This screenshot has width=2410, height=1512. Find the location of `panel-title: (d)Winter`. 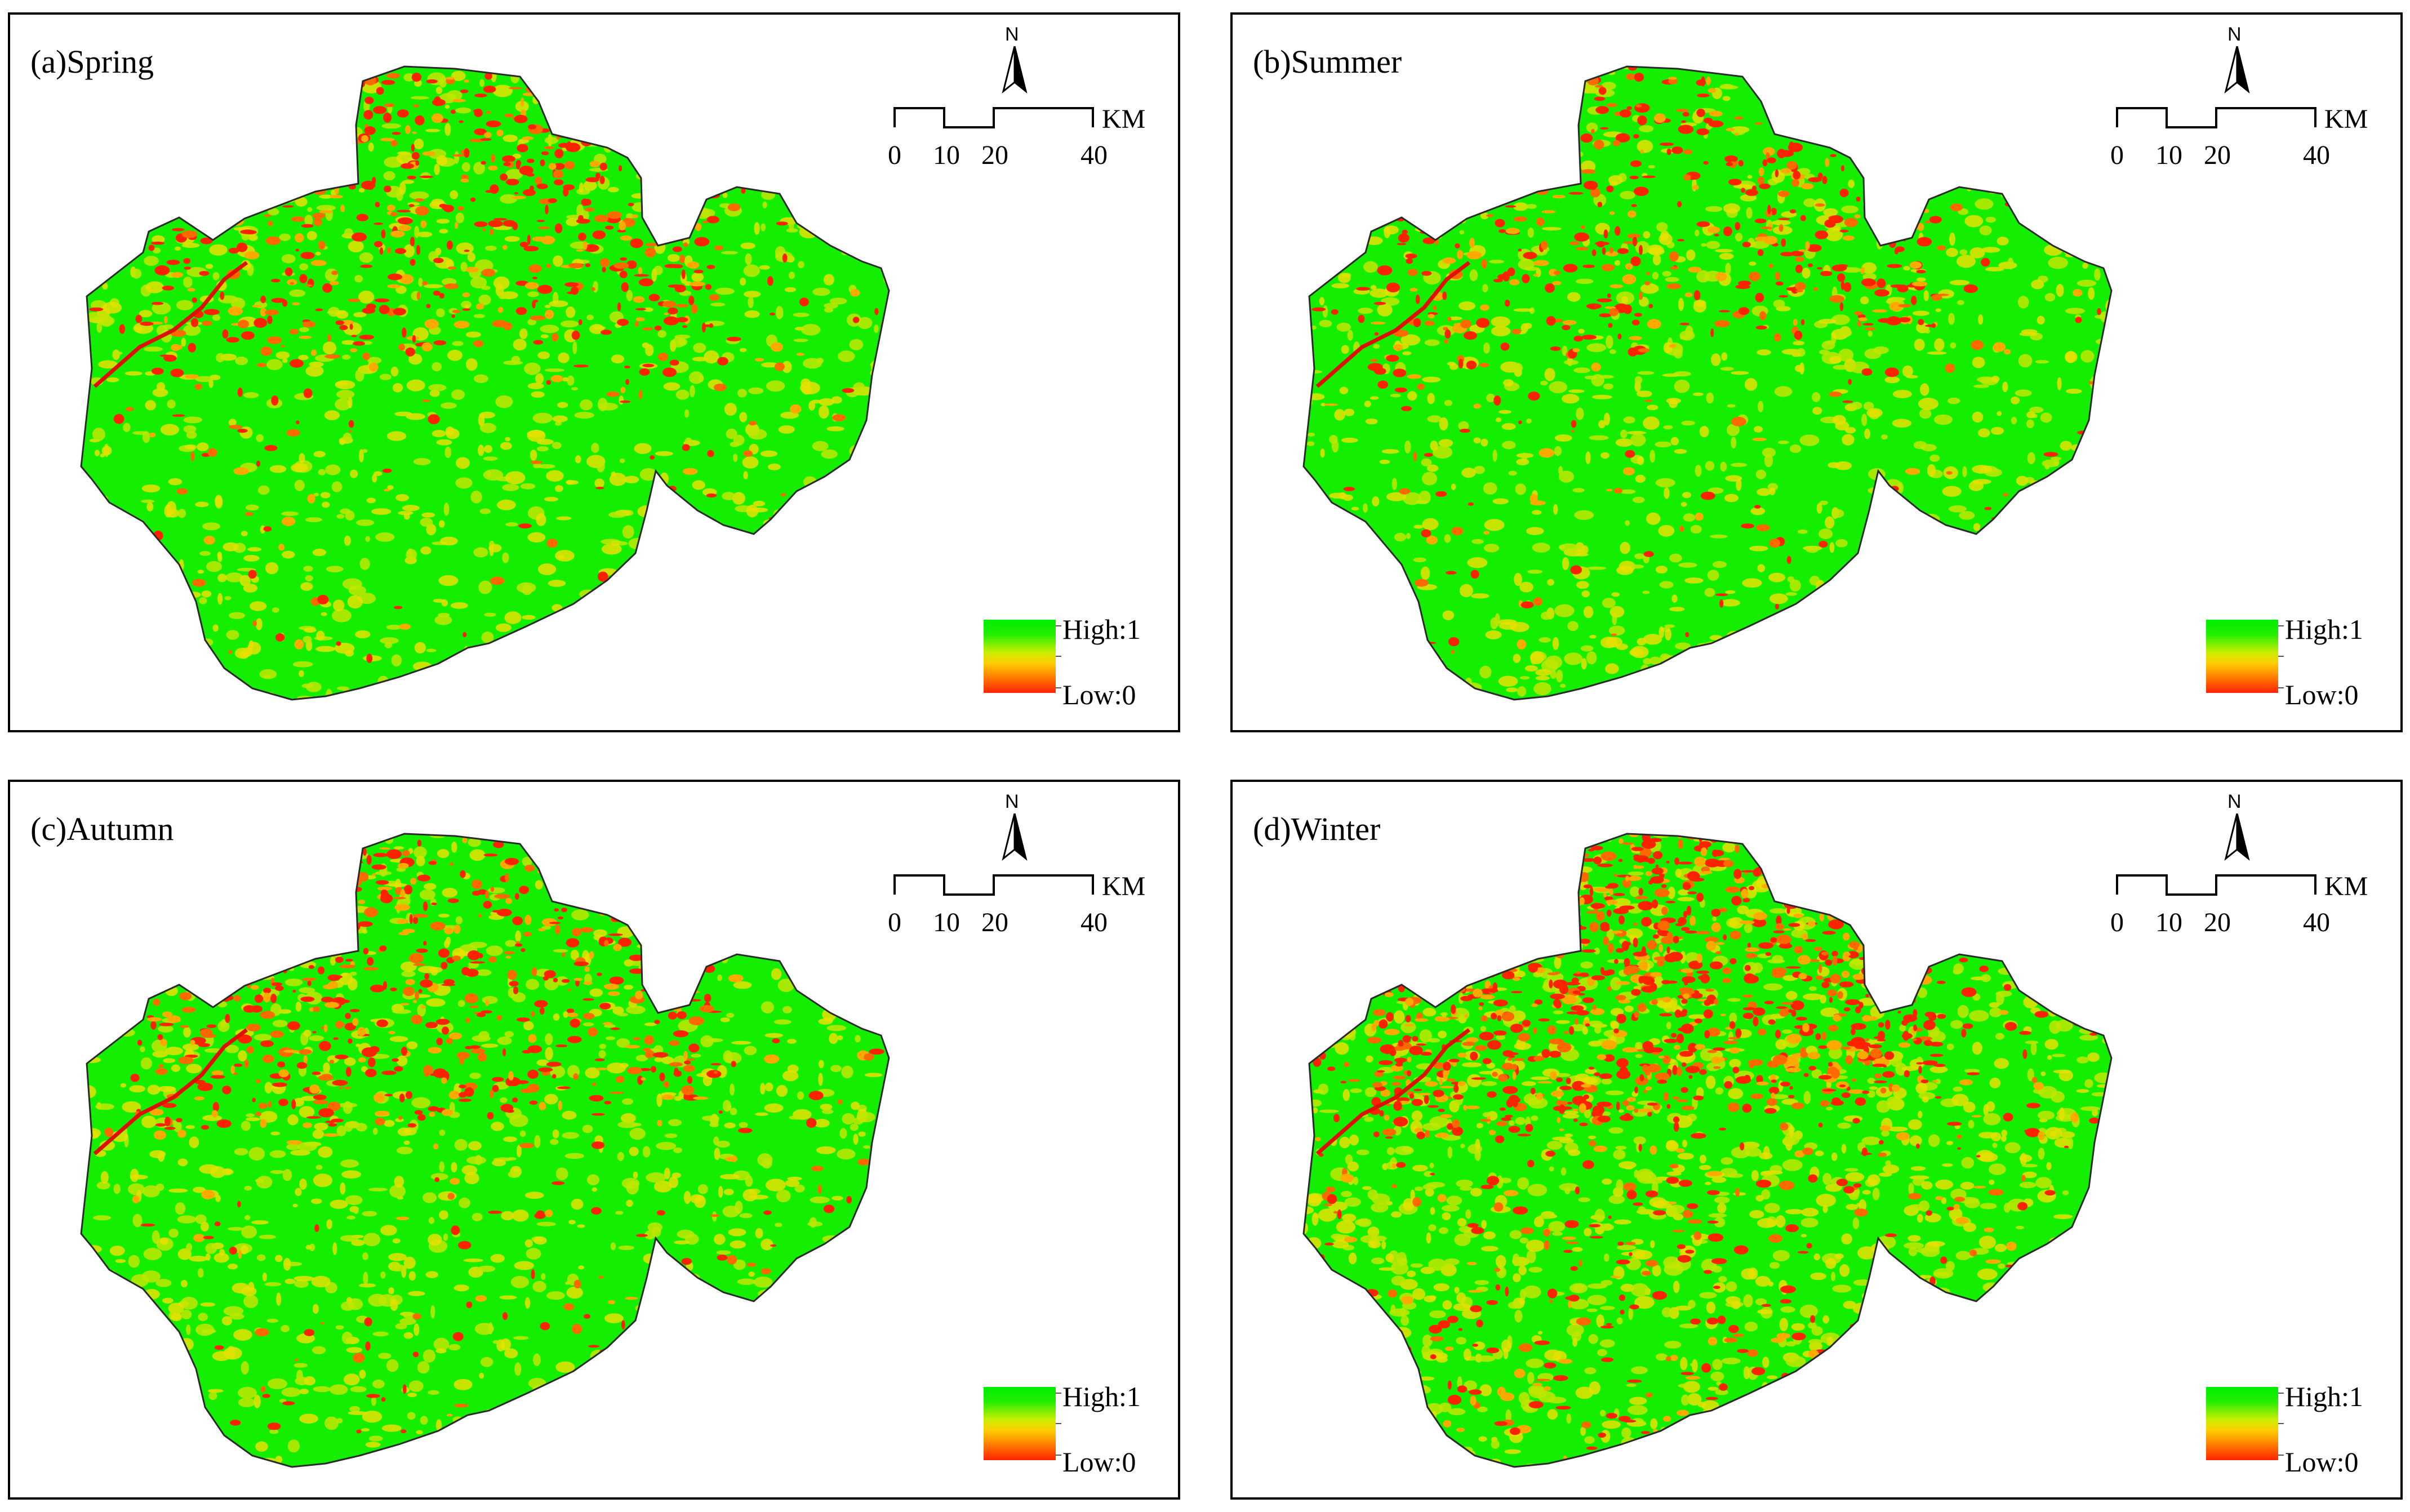

panel-title: (d)Winter is located at coordinates (1317, 829).